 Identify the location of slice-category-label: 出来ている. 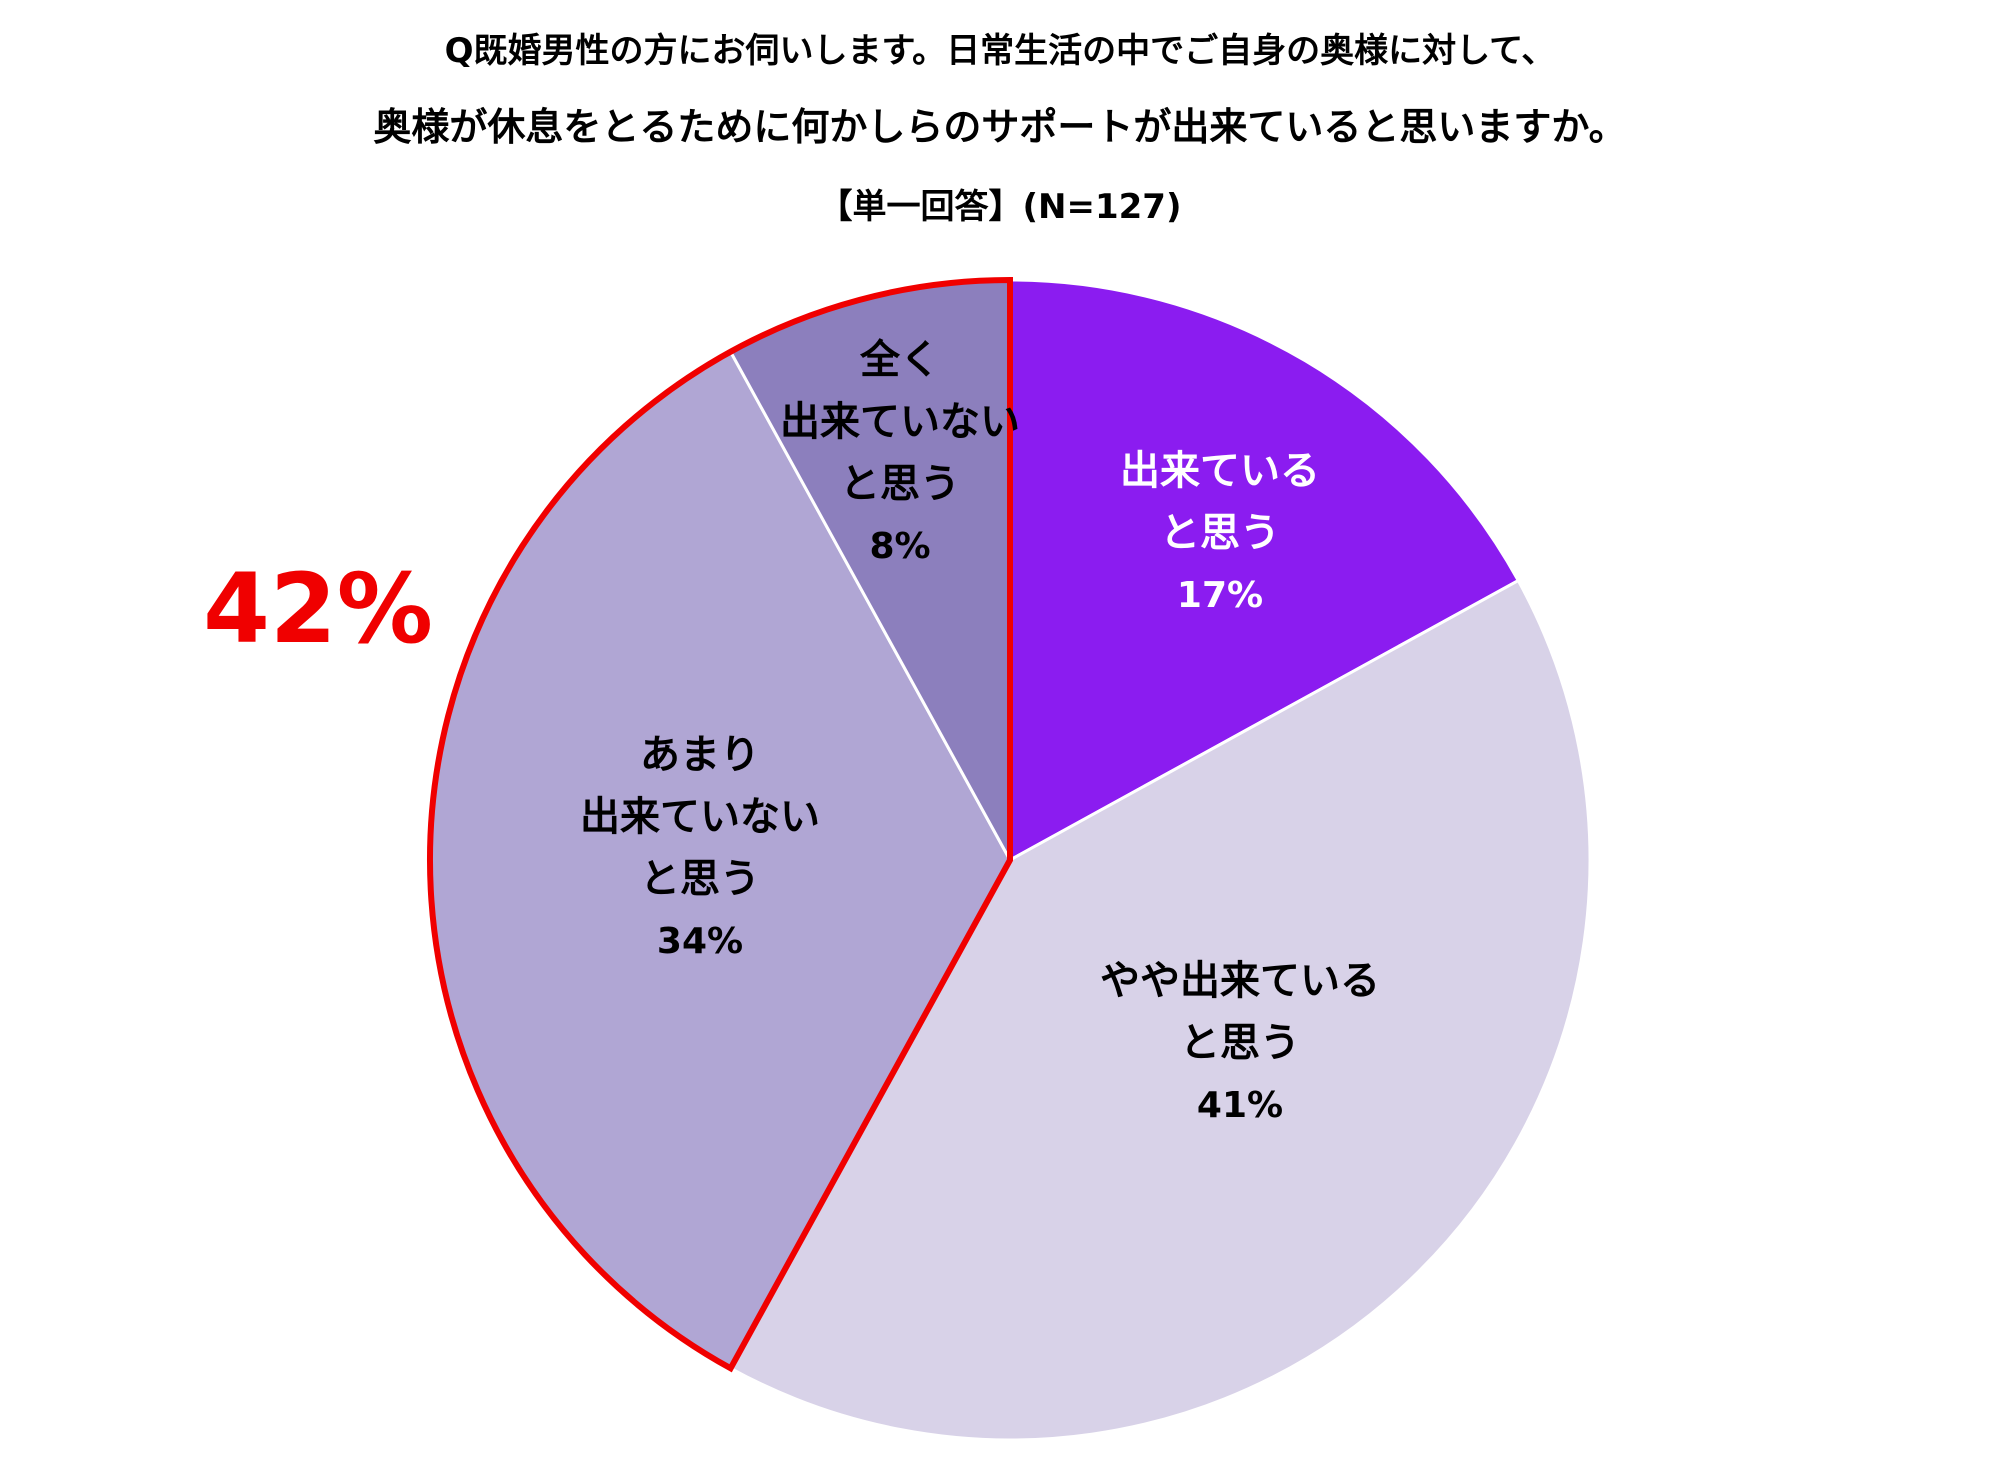
(1220, 471).